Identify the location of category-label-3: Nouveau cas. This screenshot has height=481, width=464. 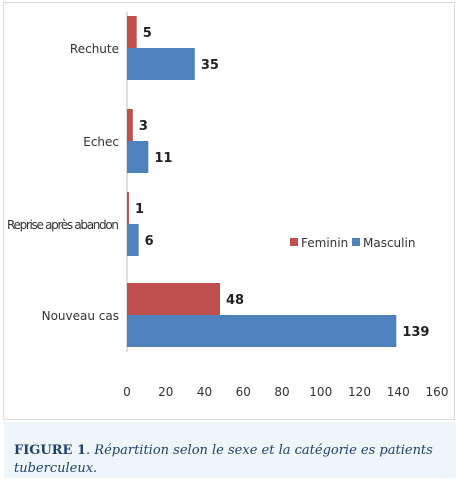
(80, 316).